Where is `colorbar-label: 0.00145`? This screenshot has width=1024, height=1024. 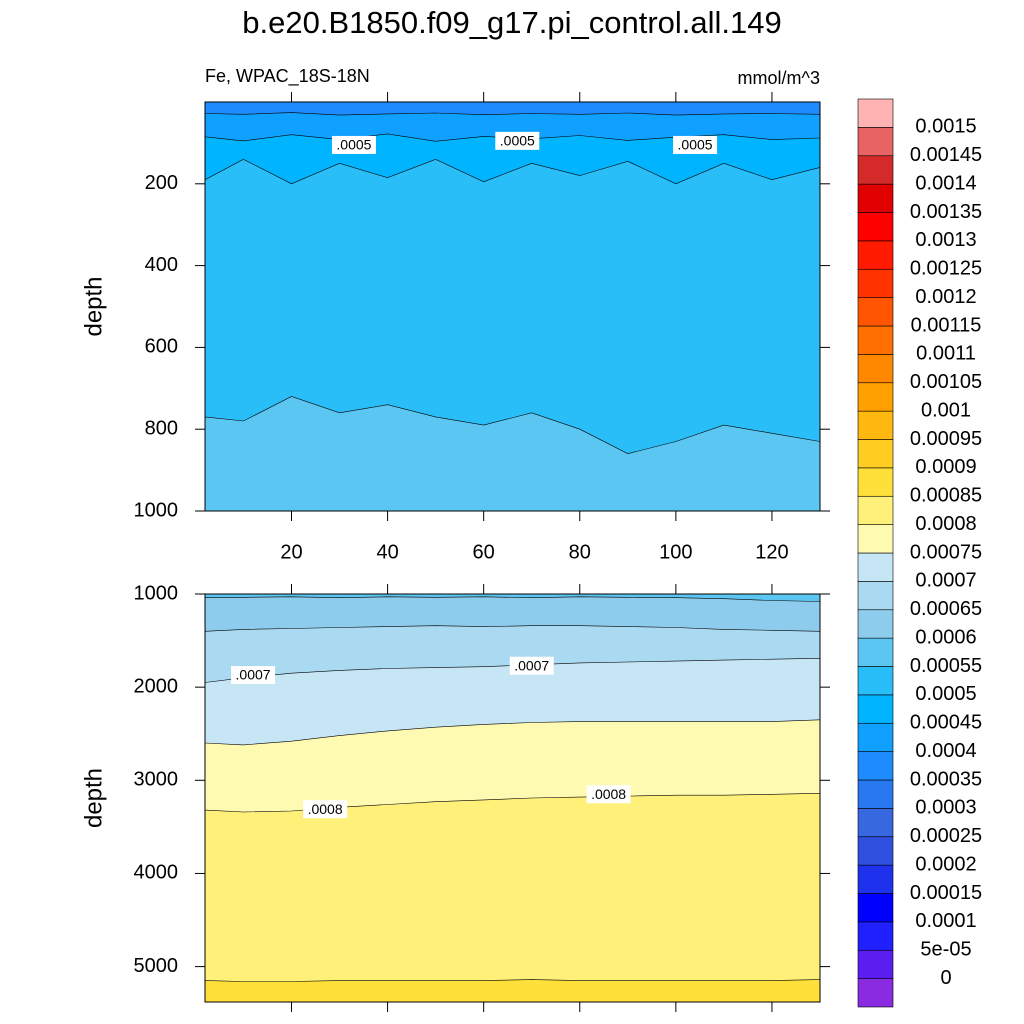
colorbar-label: 0.00145 is located at coordinates (946, 155).